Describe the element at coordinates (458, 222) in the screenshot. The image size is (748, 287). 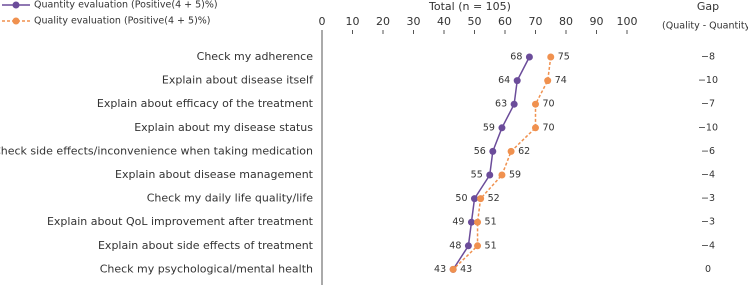
I see `data-label: 49` at that location.